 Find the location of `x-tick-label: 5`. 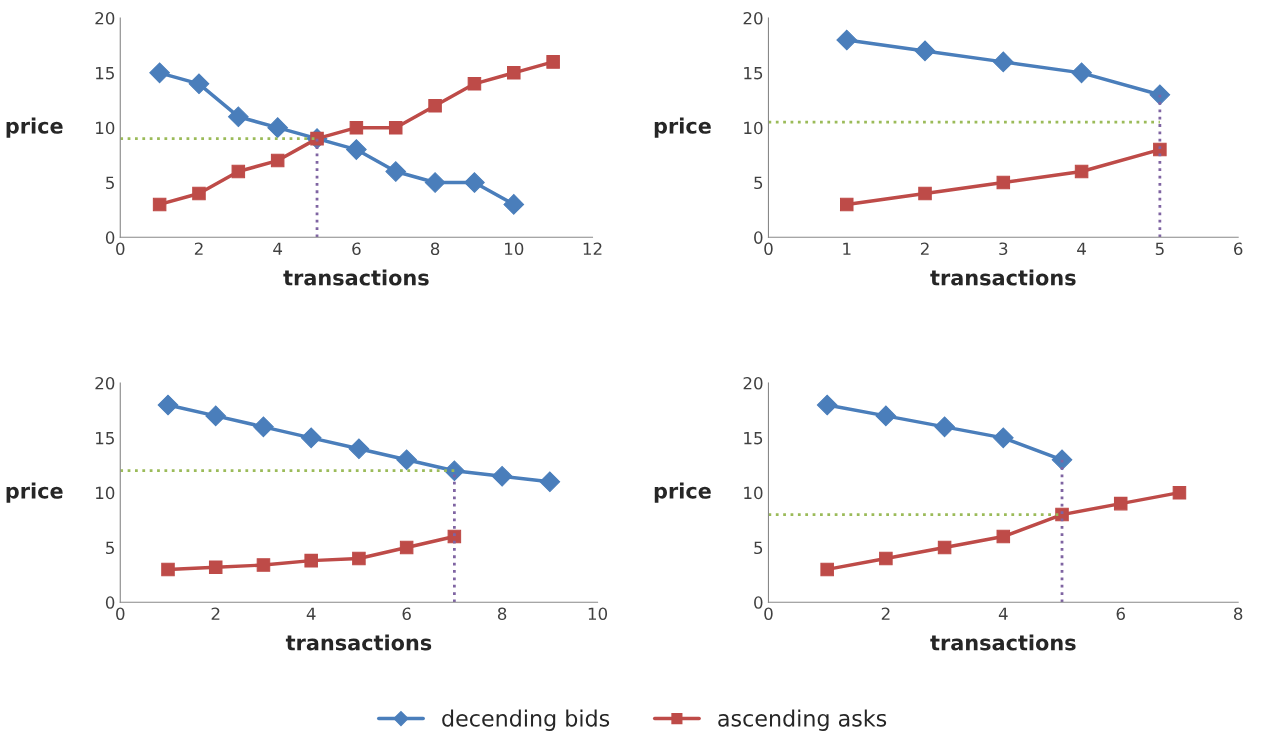

x-tick-label: 5 is located at coordinates (1159, 249).